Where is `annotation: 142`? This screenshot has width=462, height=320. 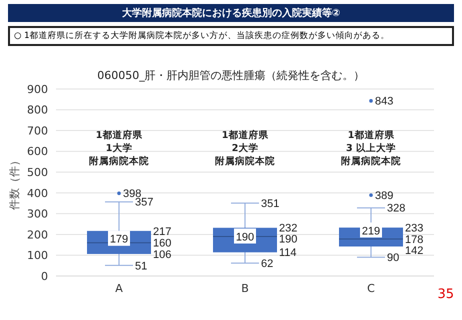 annotation: 142 is located at coordinates (414, 250).